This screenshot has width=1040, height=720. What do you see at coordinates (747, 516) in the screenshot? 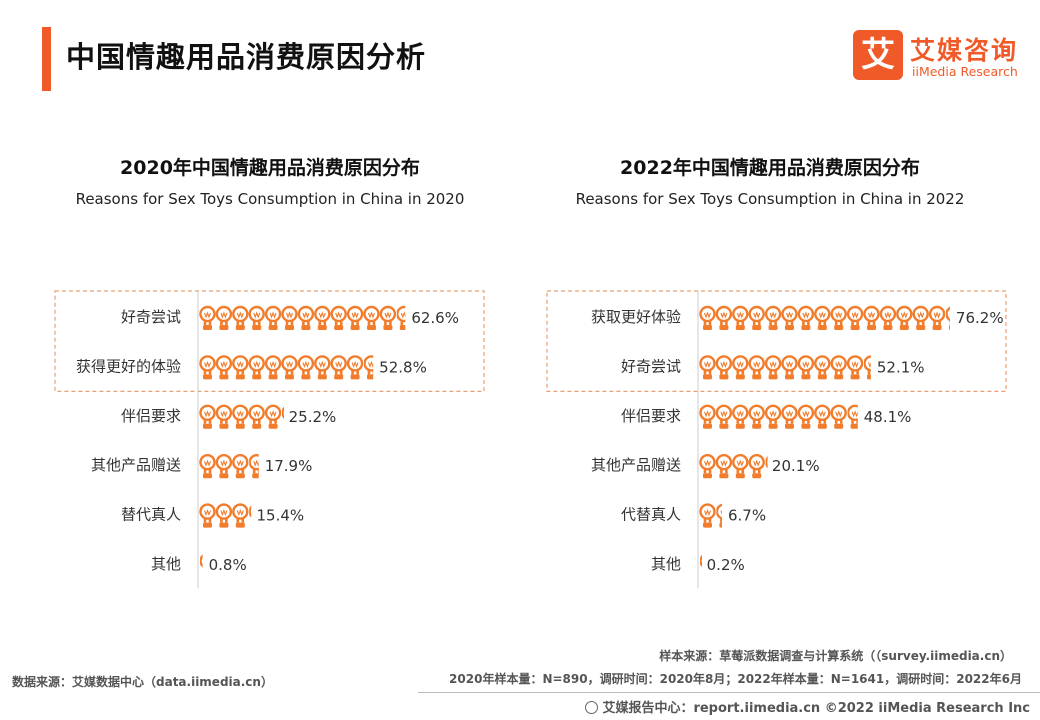
I see `value-label: 6.7%` at bounding box center [747, 516].